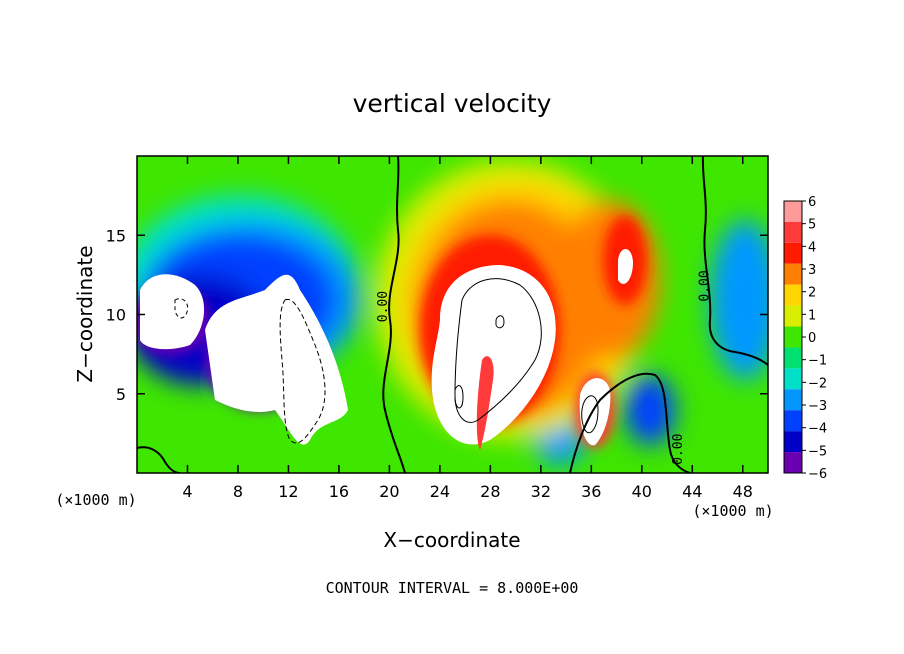 This screenshot has height=654, width=904. I want to click on x-unit-right: (×1000 m), so click(732, 511).